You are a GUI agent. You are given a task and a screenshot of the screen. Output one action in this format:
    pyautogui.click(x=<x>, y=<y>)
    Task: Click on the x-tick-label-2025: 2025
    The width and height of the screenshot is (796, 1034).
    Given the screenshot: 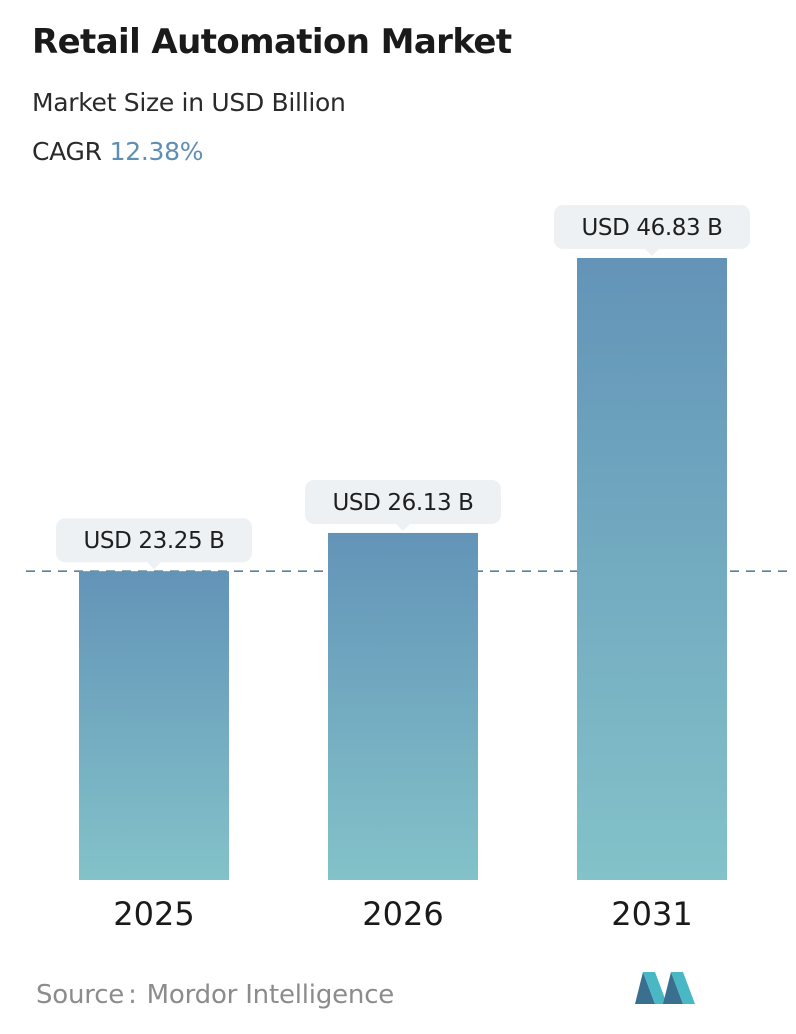 What is the action you would take?
    pyautogui.click(x=153, y=914)
    